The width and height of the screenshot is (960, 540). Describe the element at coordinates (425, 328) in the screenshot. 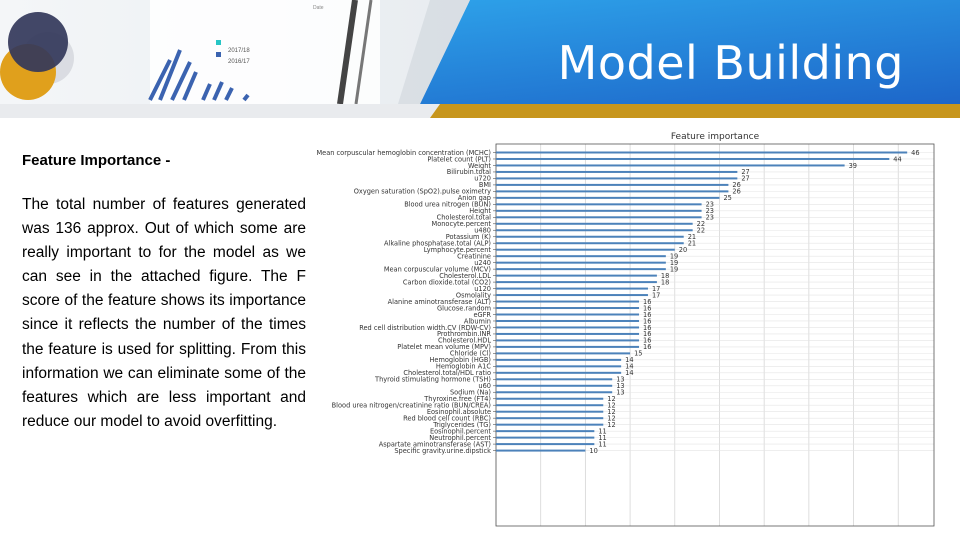

I see `y-tick-label: Red cell distribution width.CV (RDW-CV)` at that location.